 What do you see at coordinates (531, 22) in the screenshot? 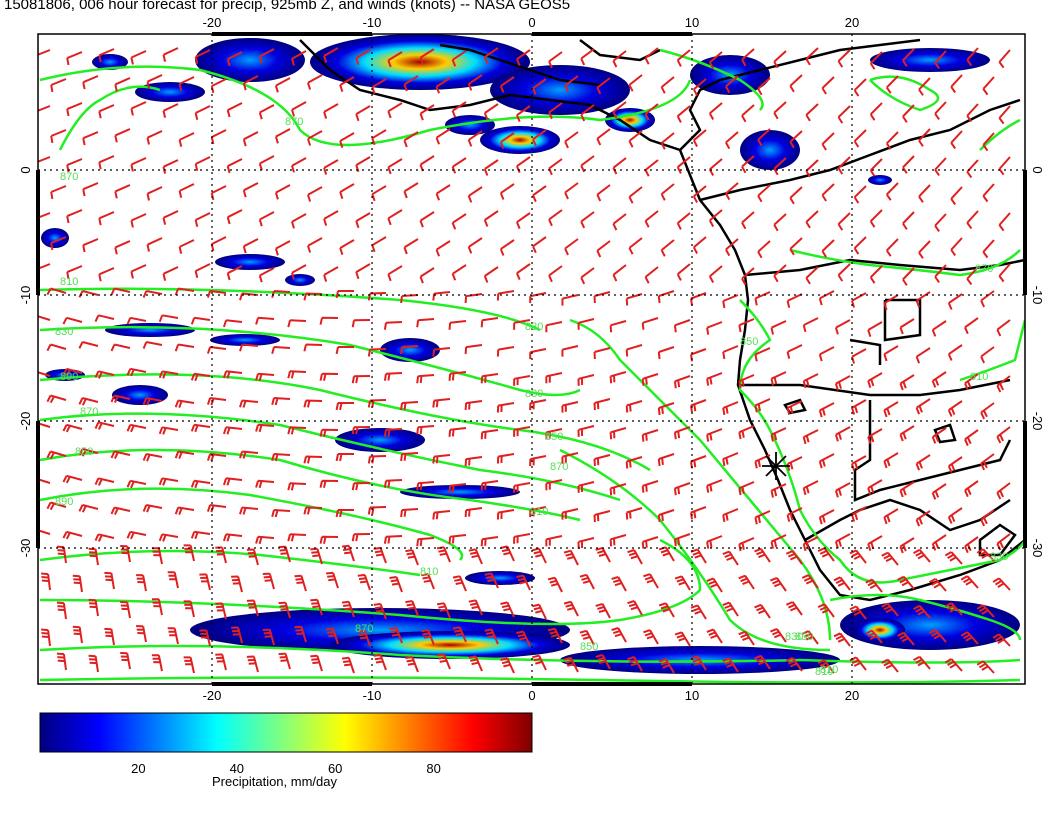
I see `lon-tick-top: 0` at bounding box center [531, 22].